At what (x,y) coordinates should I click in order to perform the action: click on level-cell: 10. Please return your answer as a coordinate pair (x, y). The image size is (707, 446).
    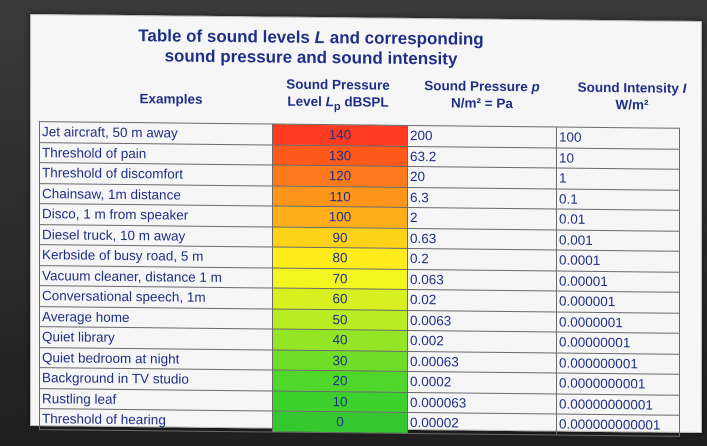
    Looking at the image, I should click on (340, 401).